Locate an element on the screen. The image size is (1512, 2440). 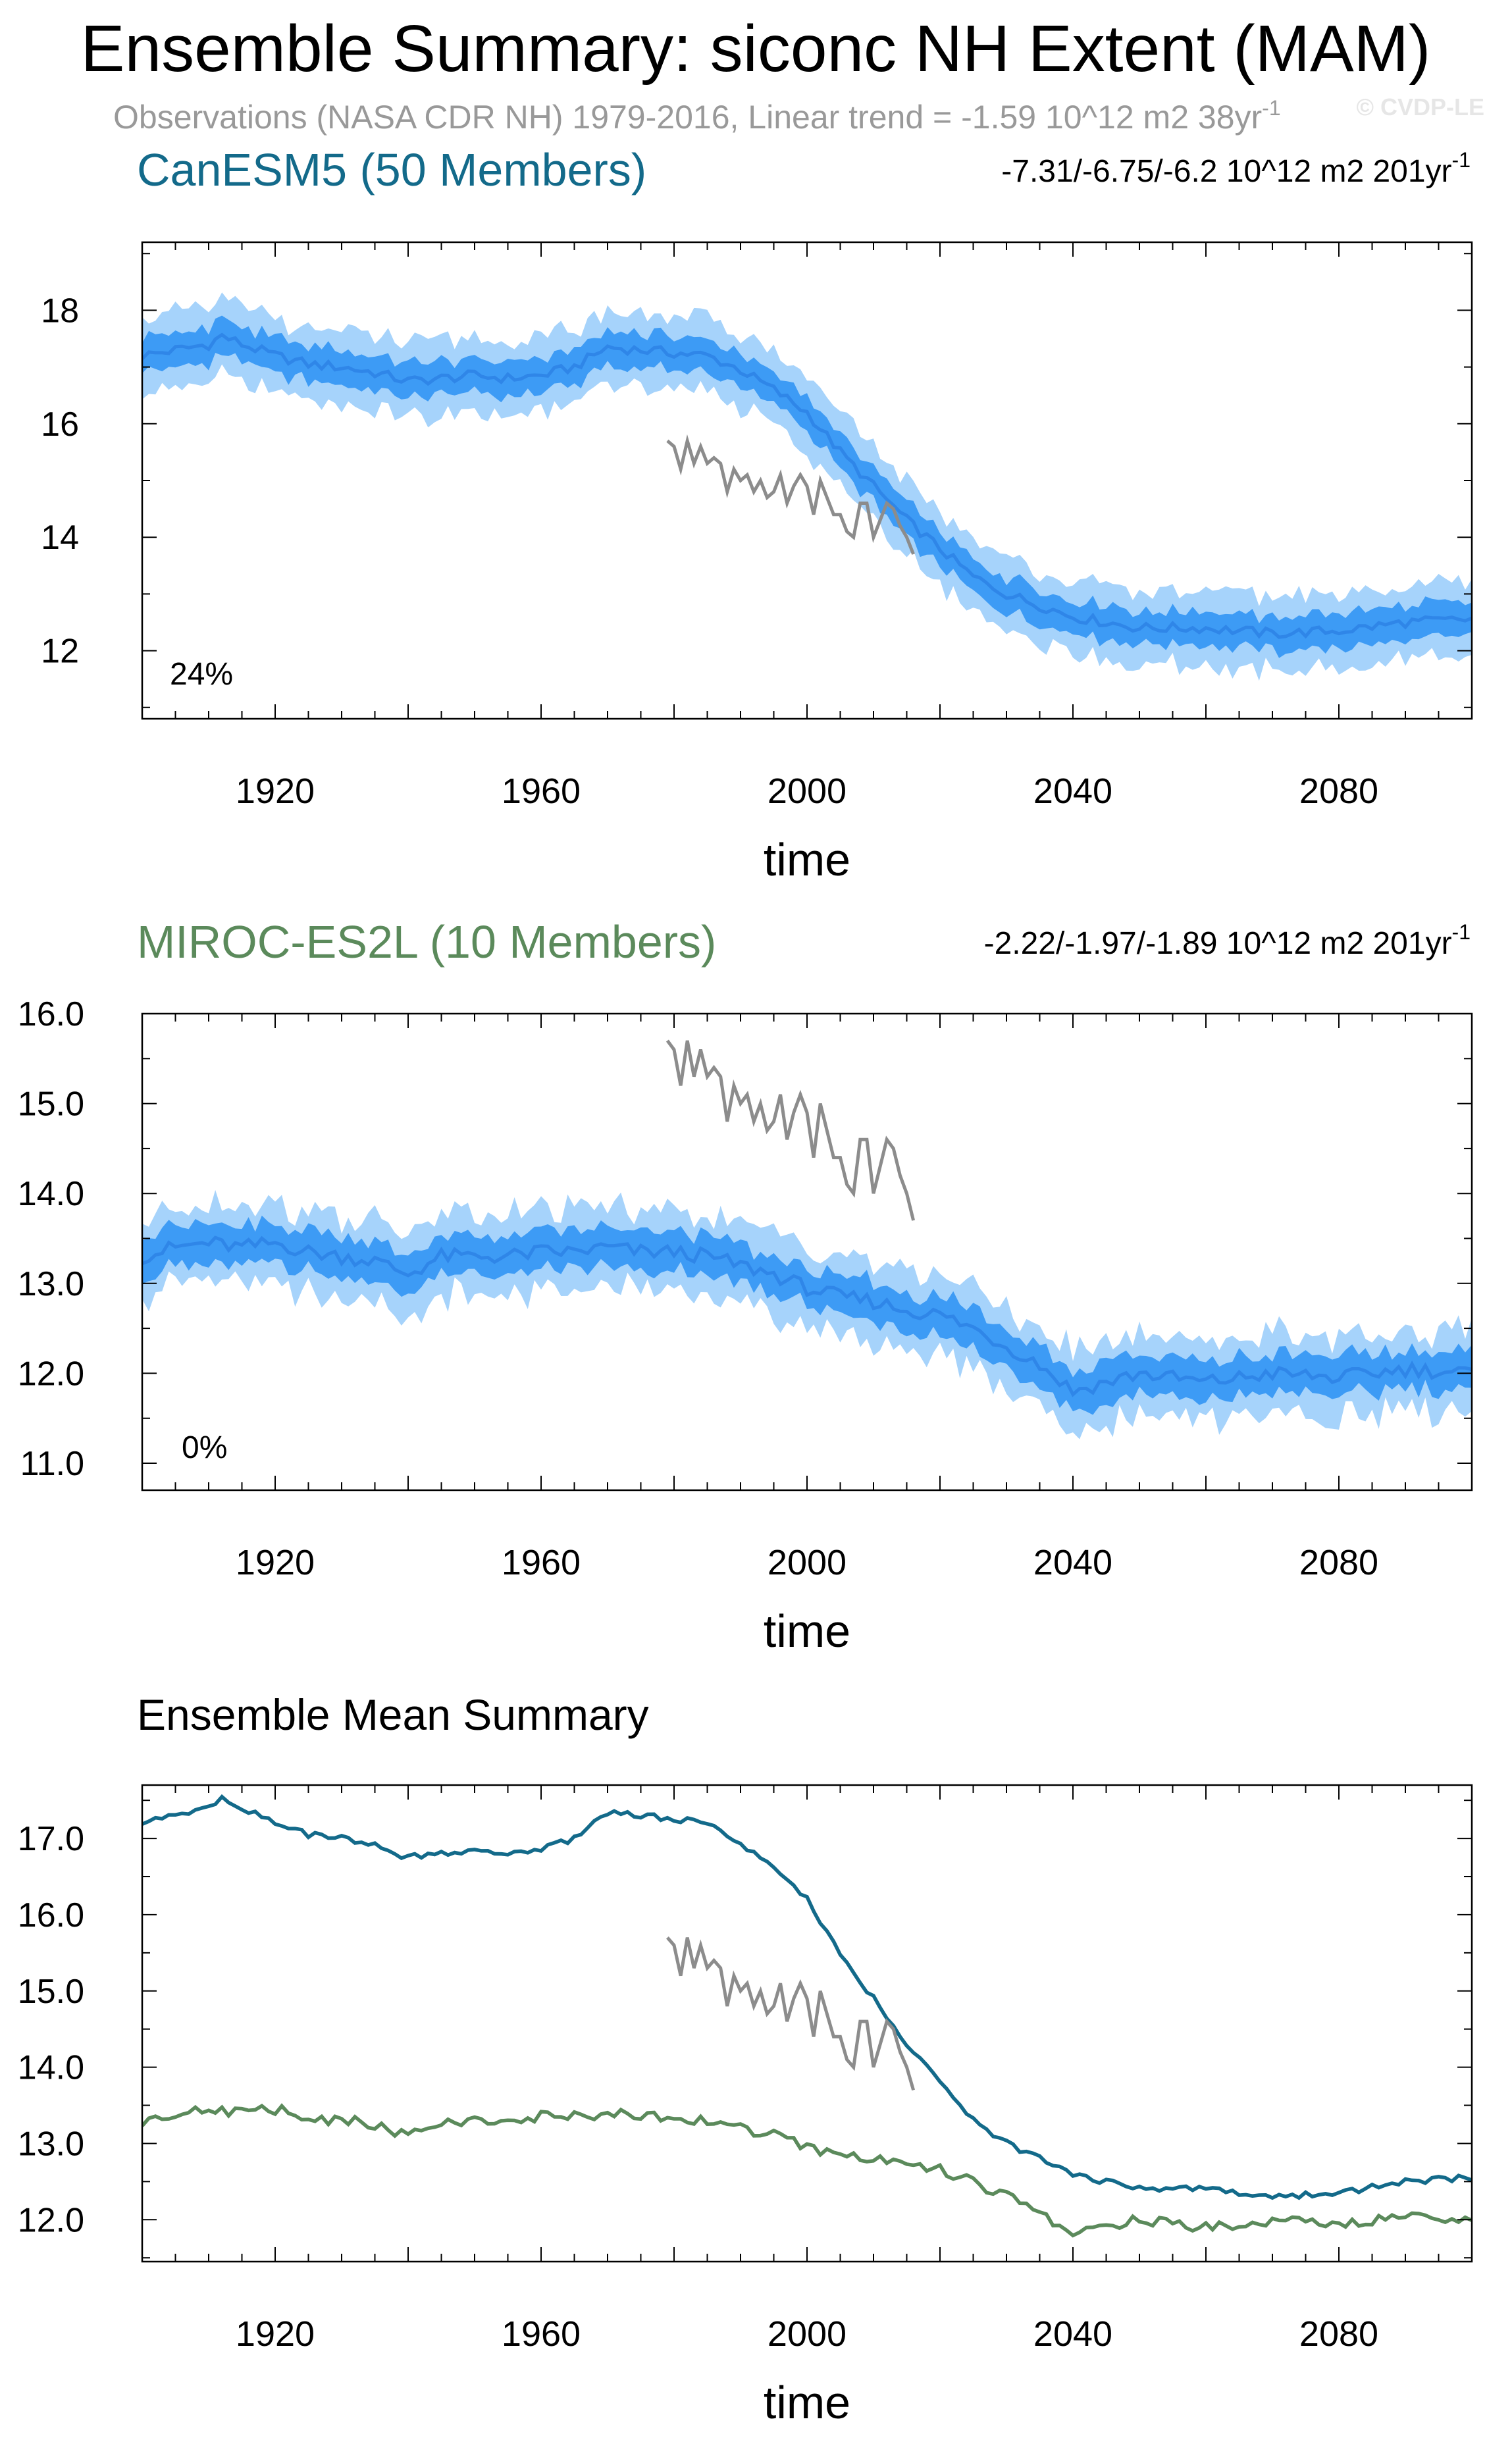
plot-area-miroc is located at coordinates (807, 1239).